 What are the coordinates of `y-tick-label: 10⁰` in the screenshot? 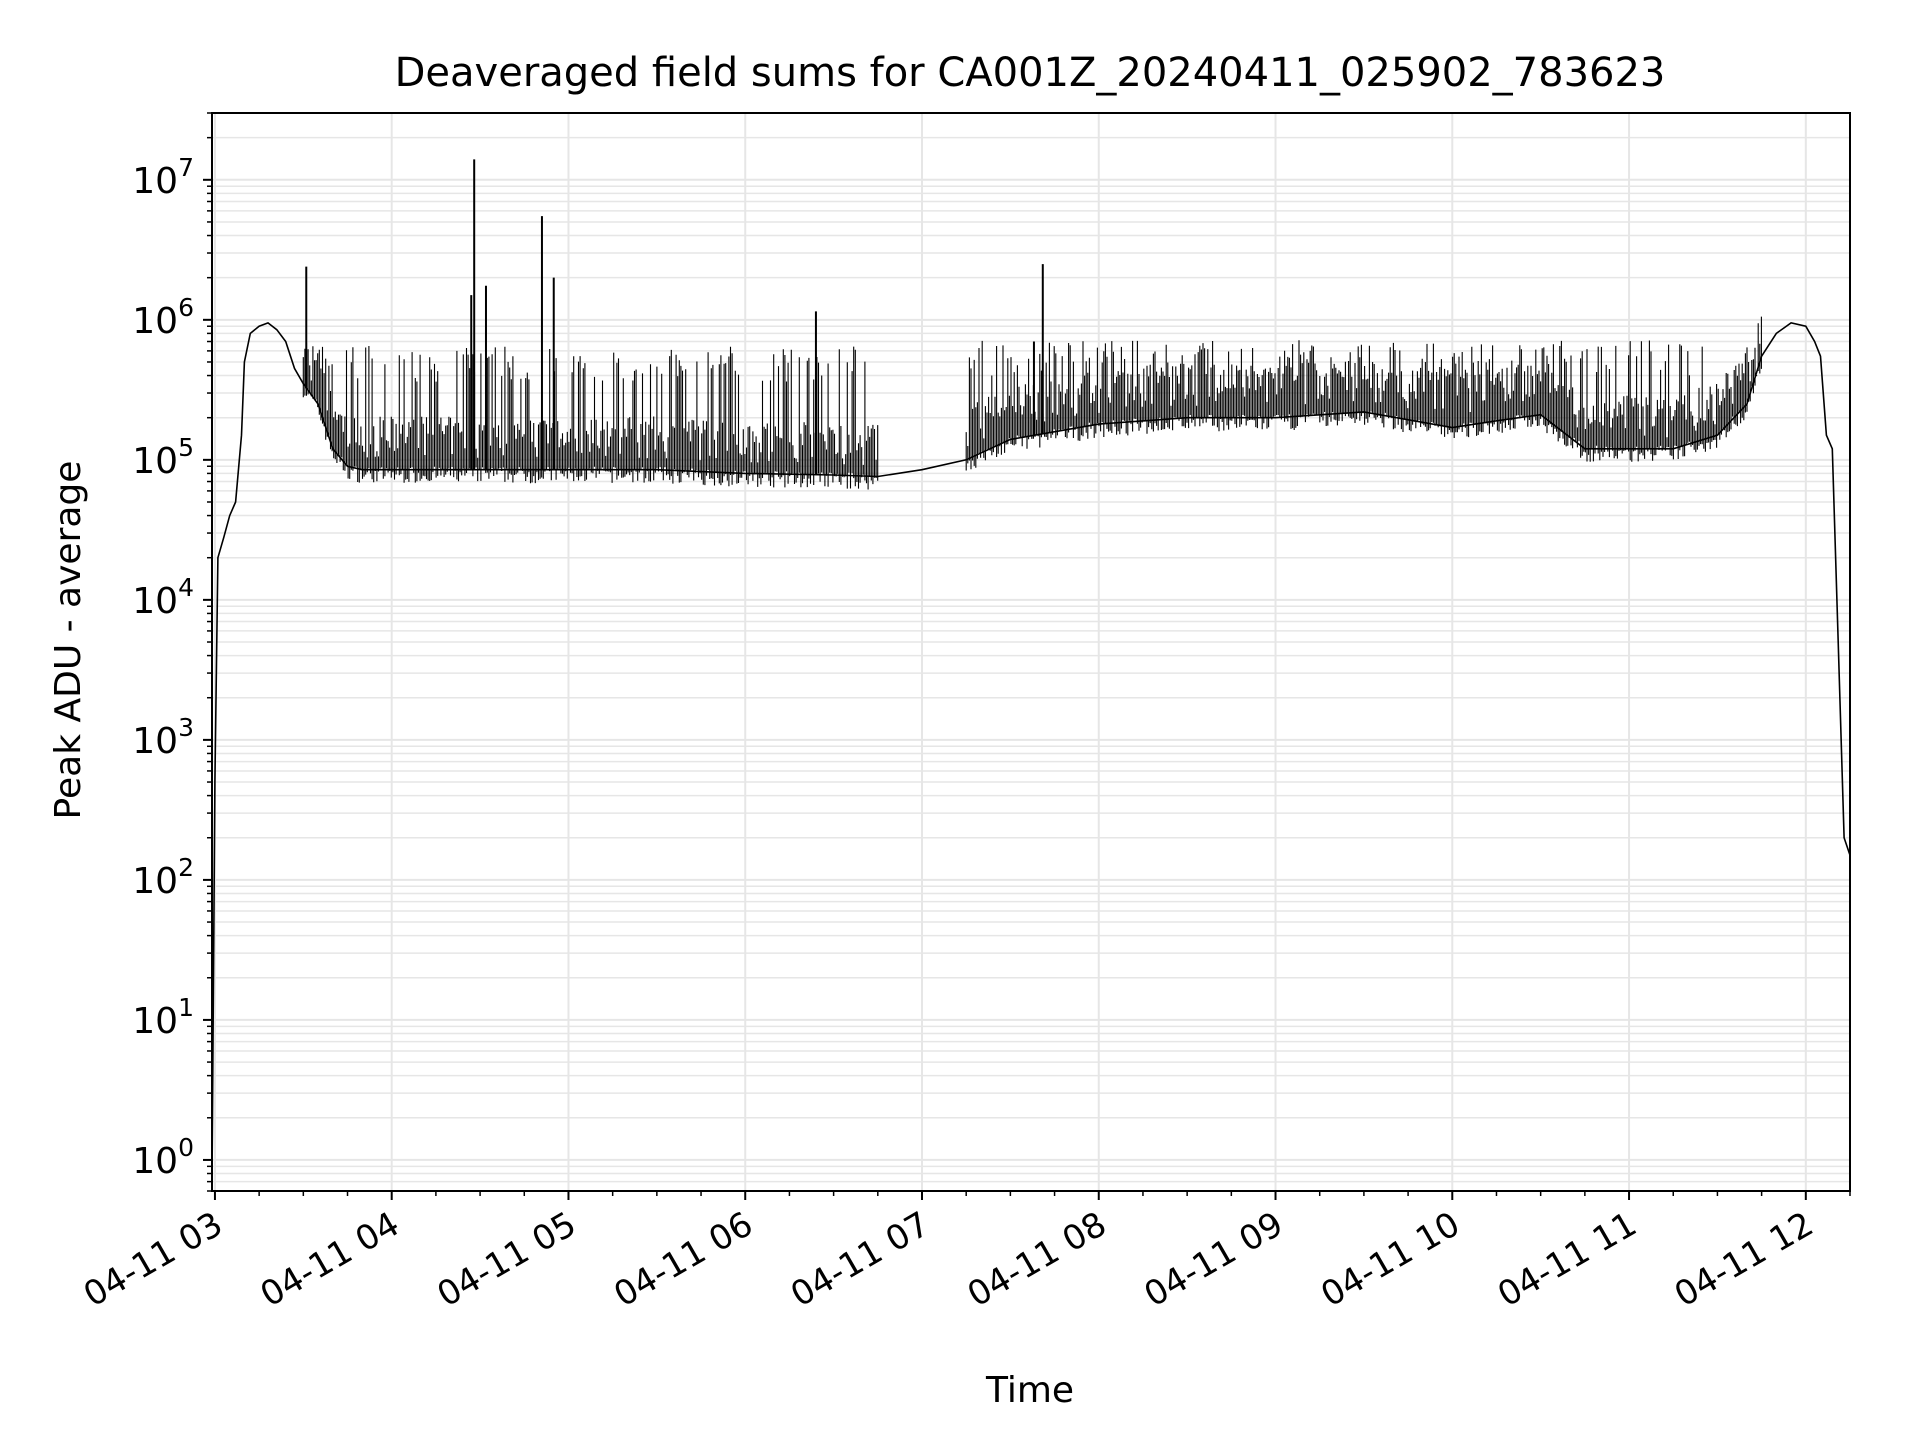 It's located at (163, 1157).